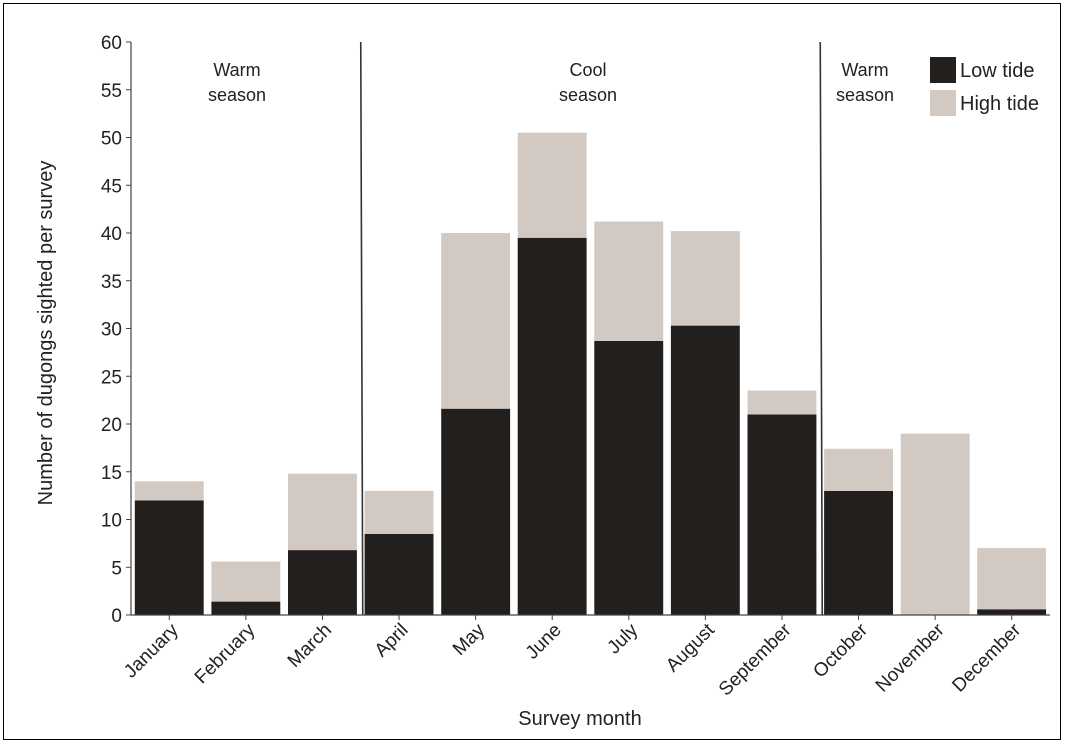  I want to click on x-tick-label-november: November, so click(910, 657).